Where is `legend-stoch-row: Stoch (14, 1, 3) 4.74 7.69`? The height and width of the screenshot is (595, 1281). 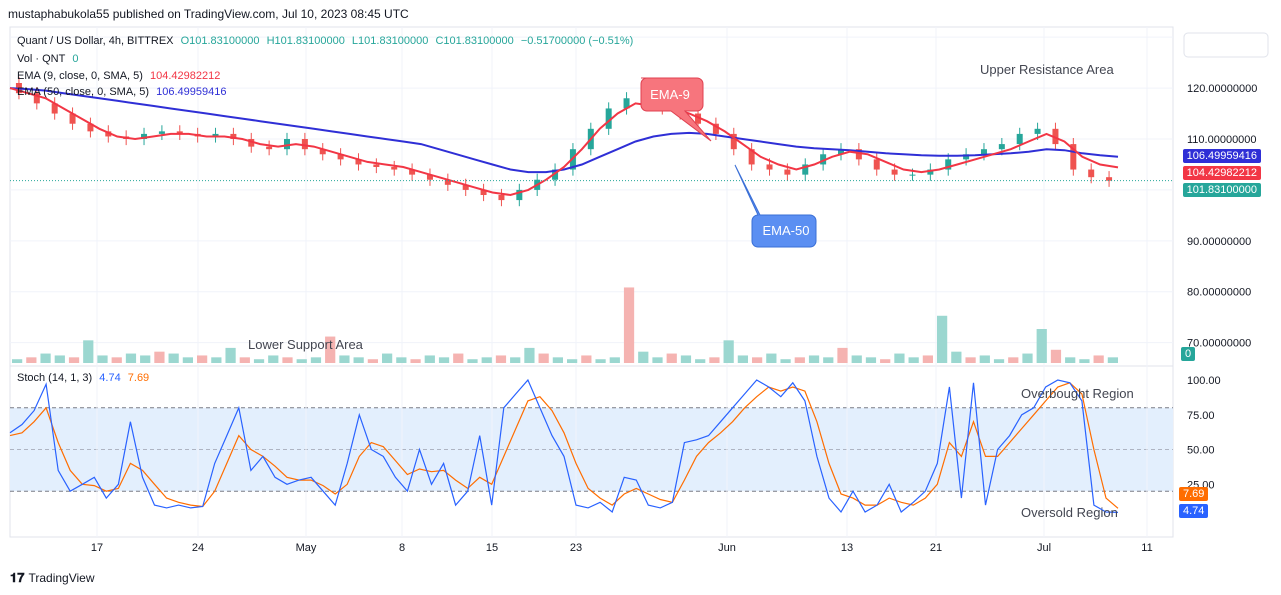
legend-stoch-row: Stoch (14, 1, 3) 4.74 7.69 is located at coordinates (85, 378).